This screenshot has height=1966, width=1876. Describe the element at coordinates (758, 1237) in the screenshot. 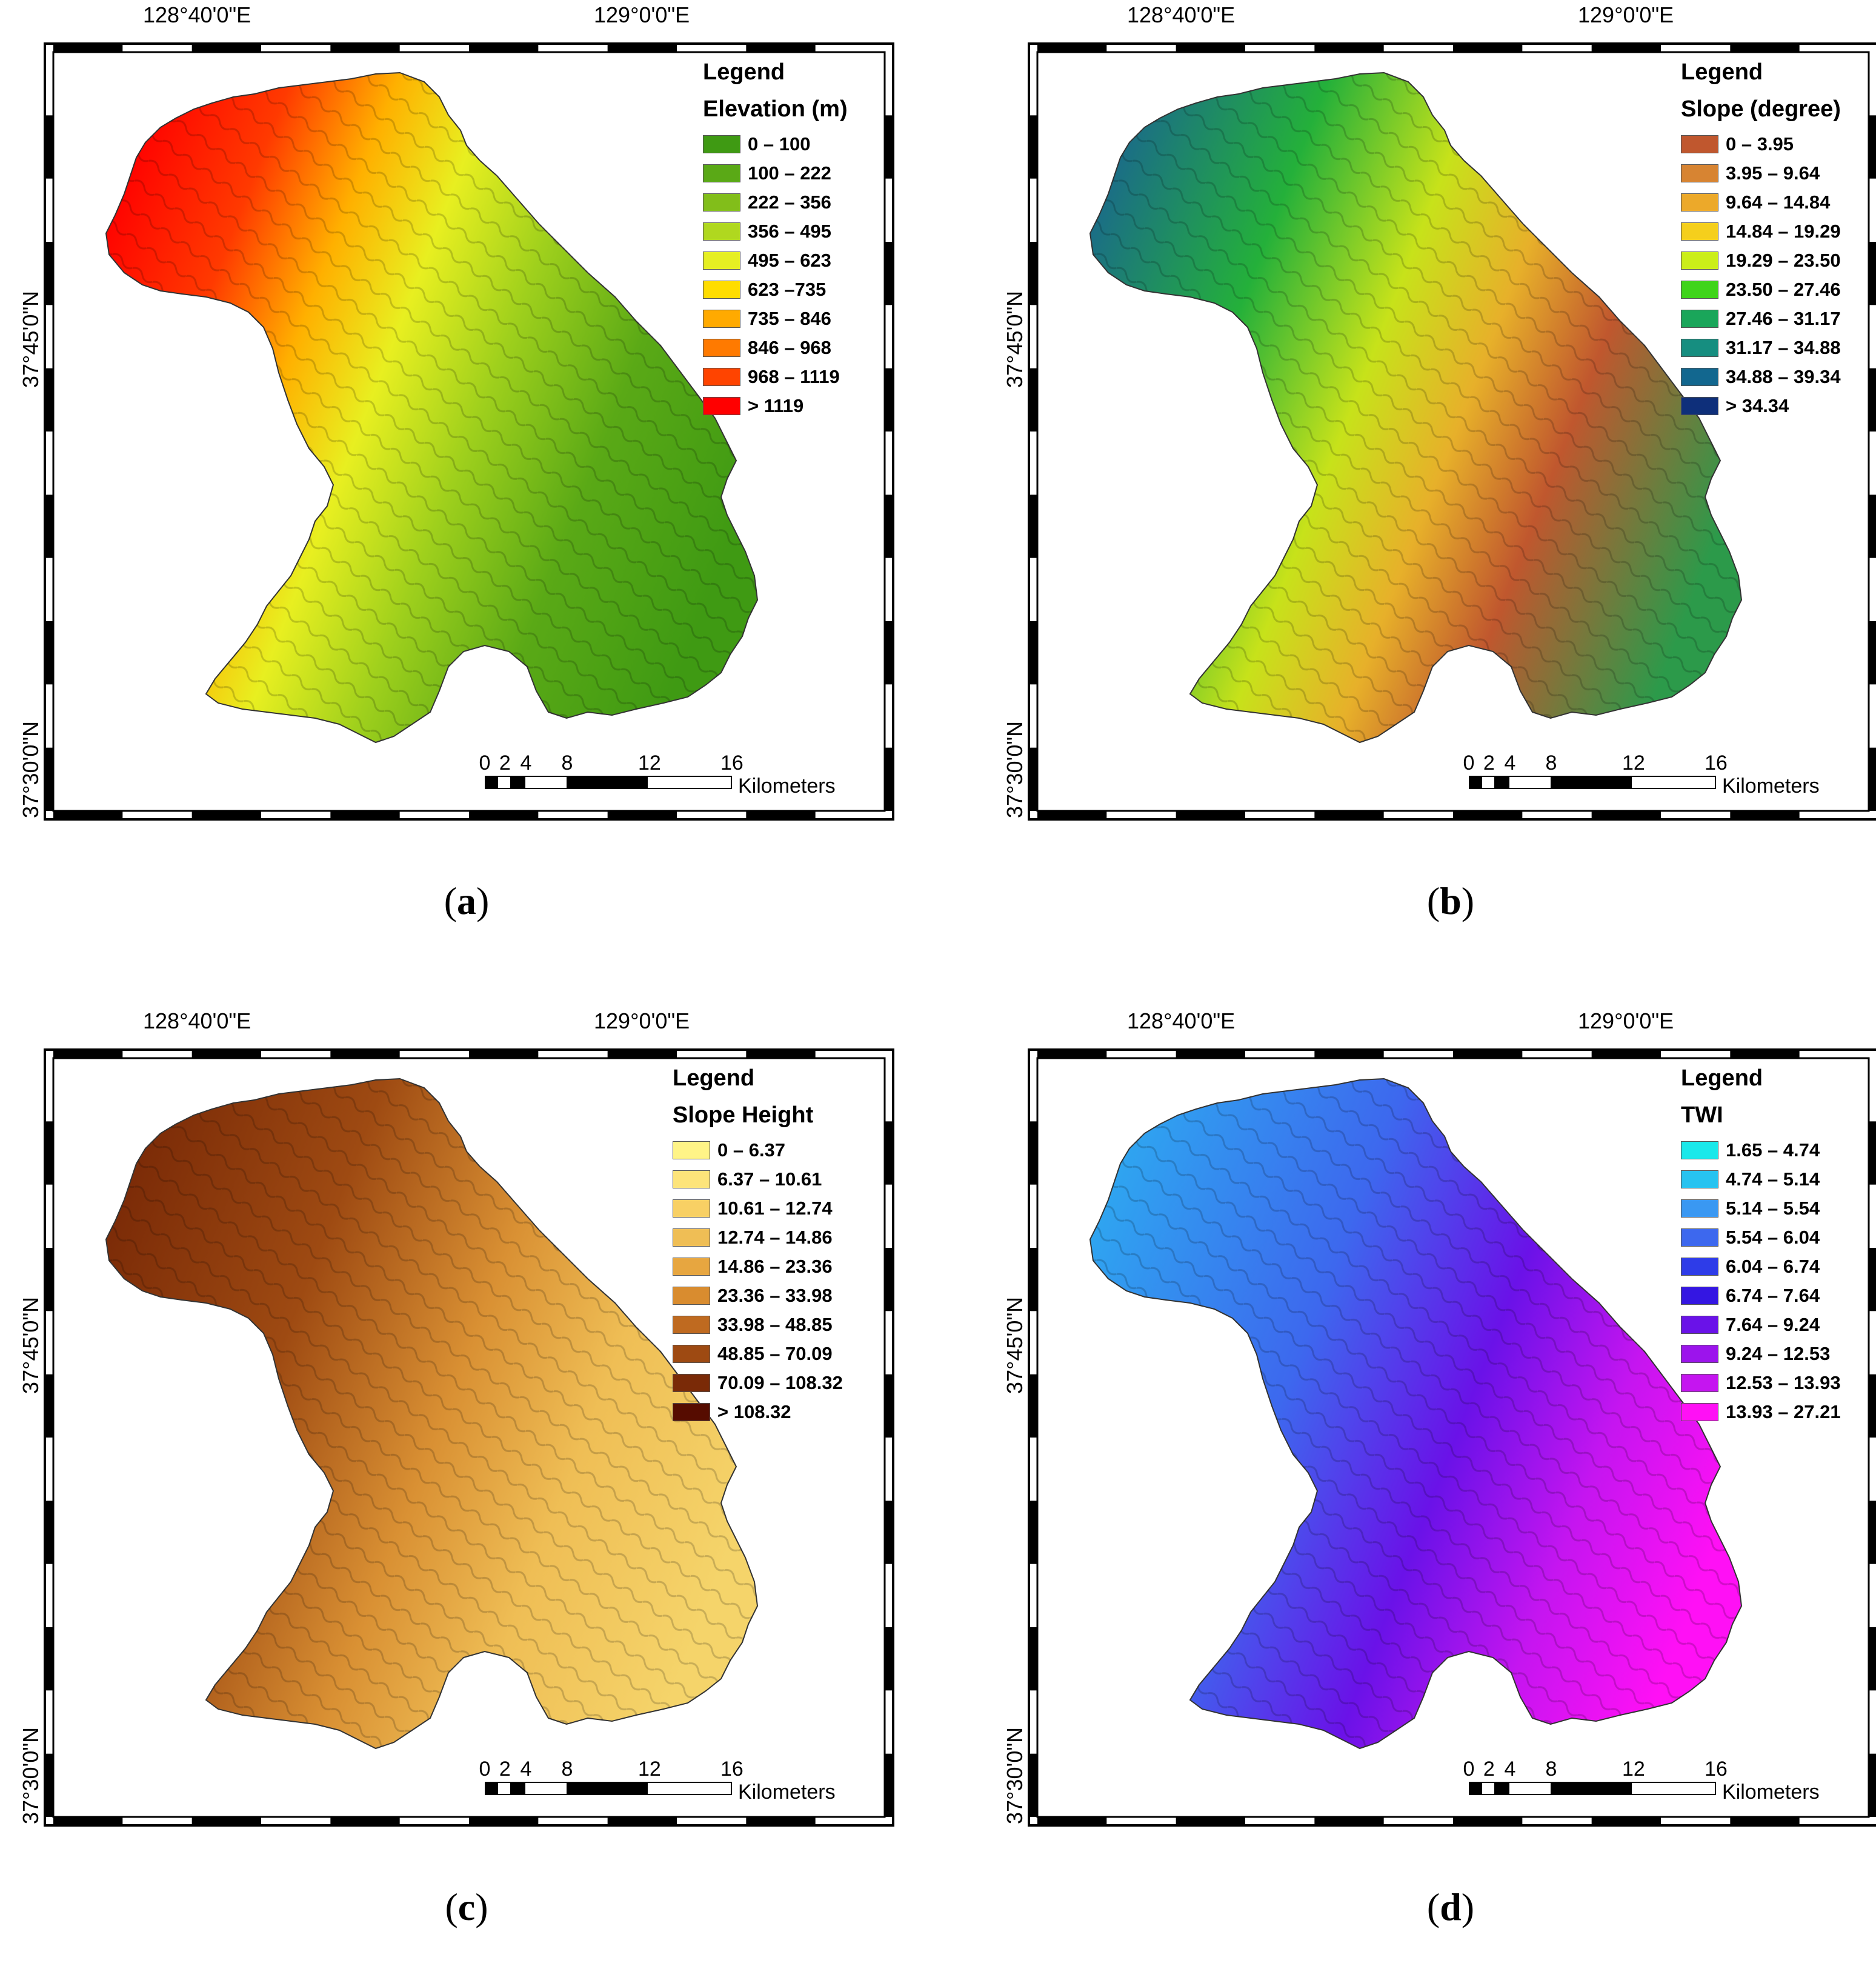

I see `legend-item: 12.74 – 14.86` at that location.